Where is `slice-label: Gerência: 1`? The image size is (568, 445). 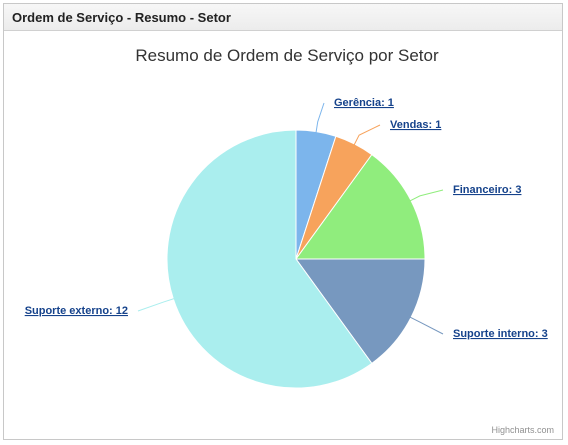 slice-label: Gerência: 1 is located at coordinates (364, 103).